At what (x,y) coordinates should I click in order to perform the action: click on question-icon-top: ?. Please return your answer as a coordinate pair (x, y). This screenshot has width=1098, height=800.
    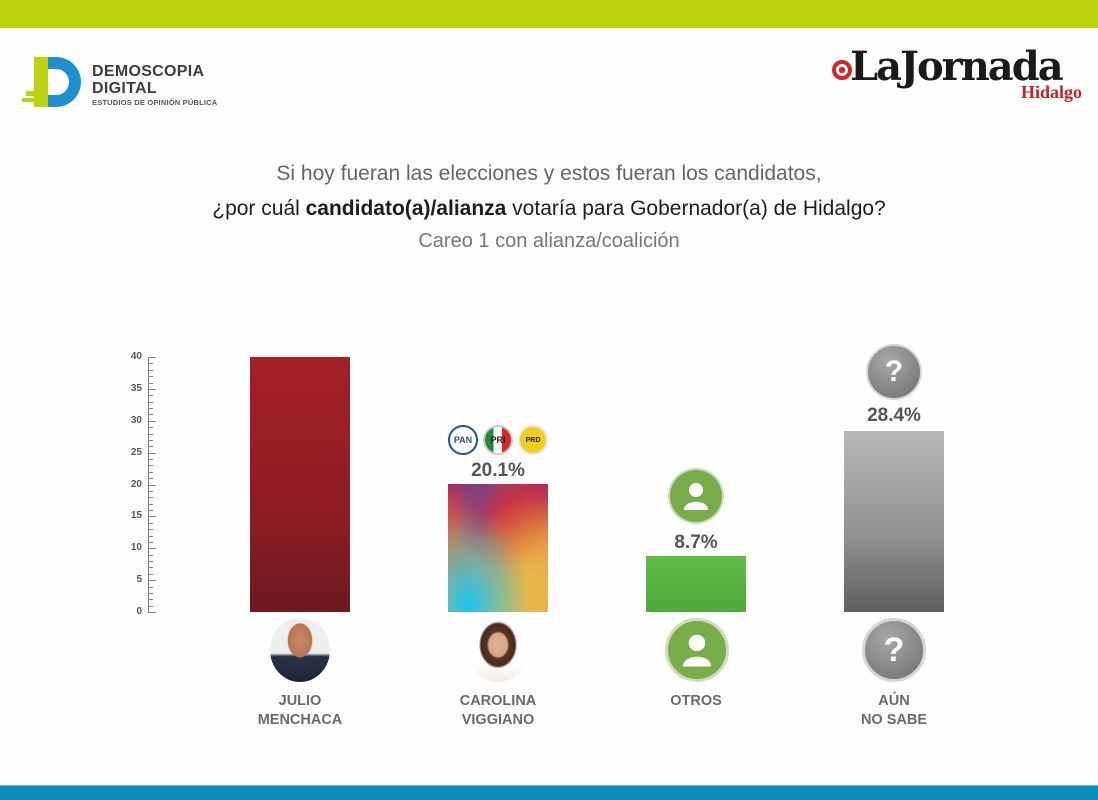
    Looking at the image, I should click on (894, 372).